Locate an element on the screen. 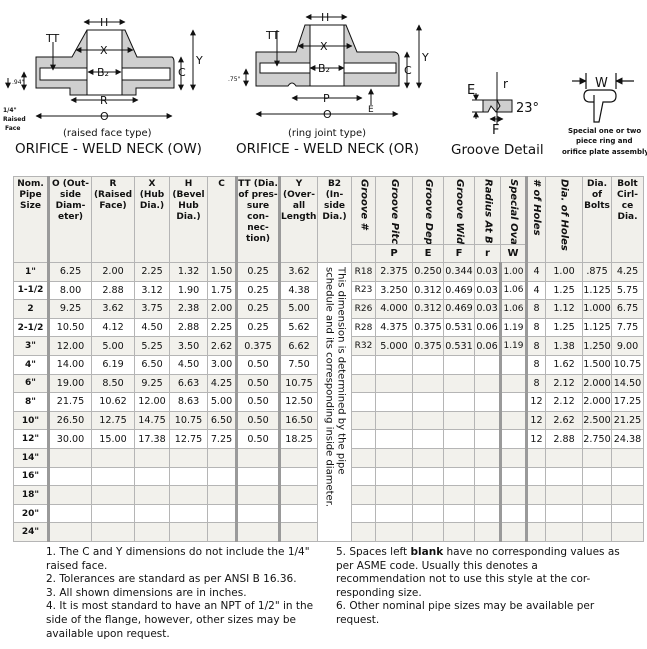  table-cell: 8.00 is located at coordinates (69, 290).